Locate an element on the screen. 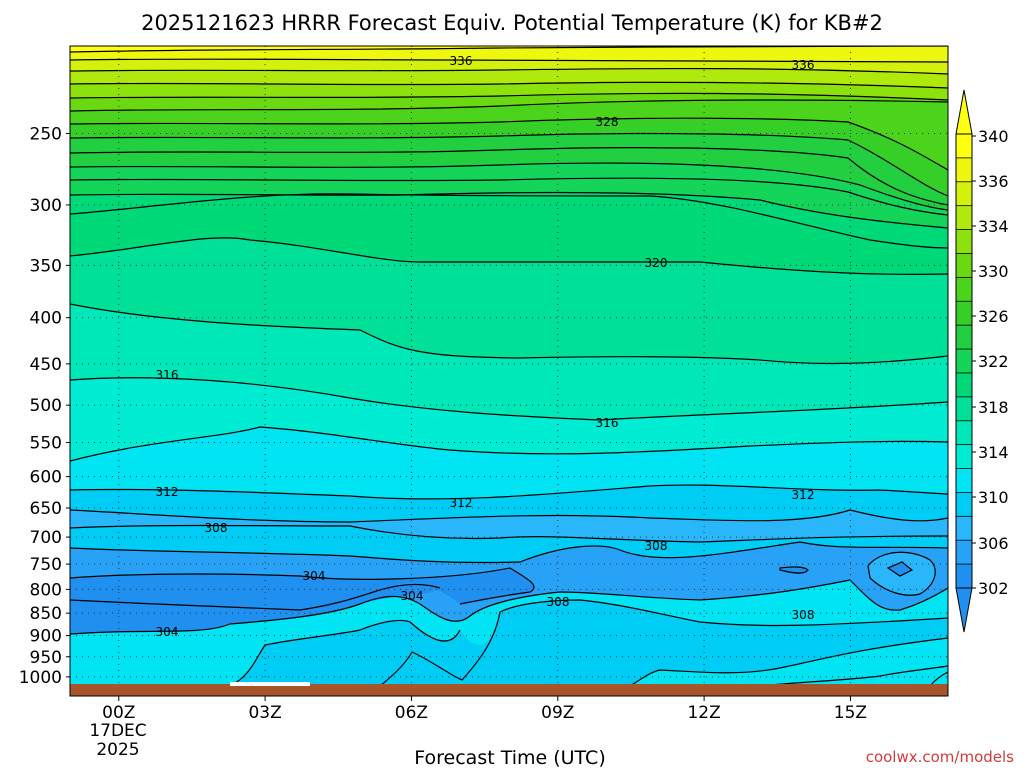 This screenshot has width=1024, height=768. x-tick-label: 06Z is located at coordinates (411, 713).